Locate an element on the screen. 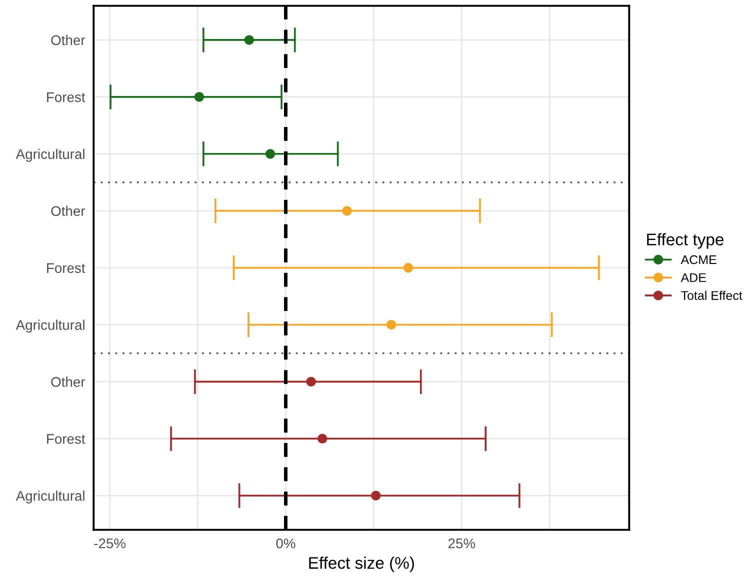 This screenshot has width=749, height=579. legend-label: Total Effect is located at coordinates (711, 295).